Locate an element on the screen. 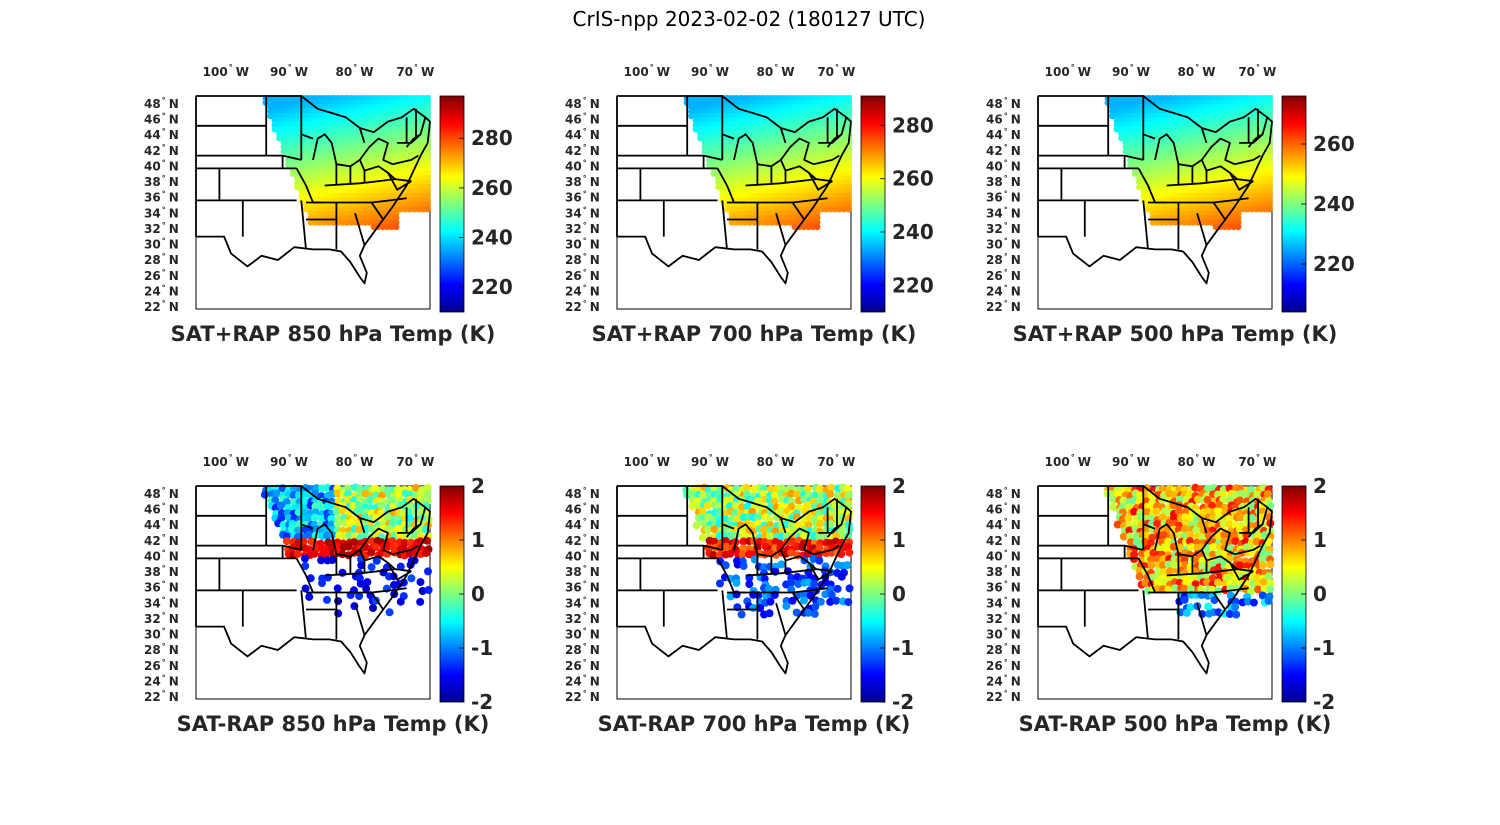 This screenshot has height=825, width=1500. lon-tick-label: 90° W is located at coordinates (1131, 71).